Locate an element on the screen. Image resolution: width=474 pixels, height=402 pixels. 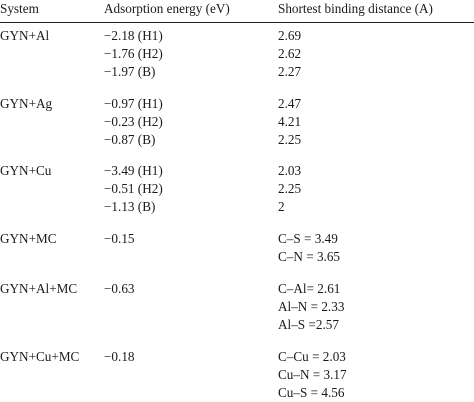
energy-cell: −1.97 (B) is located at coordinates (130, 71).